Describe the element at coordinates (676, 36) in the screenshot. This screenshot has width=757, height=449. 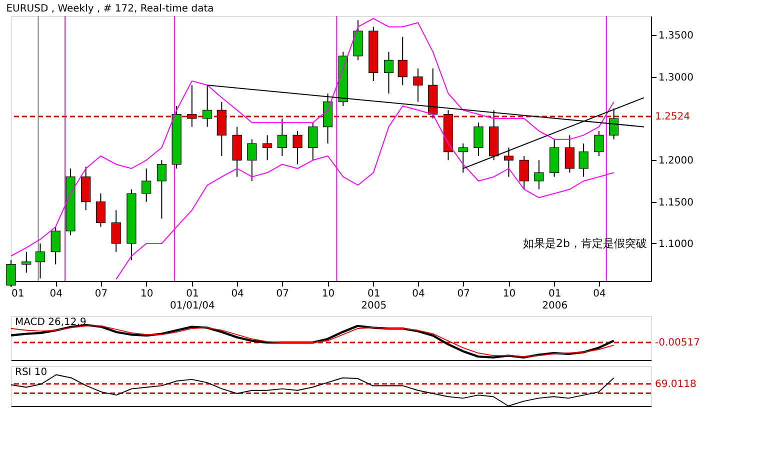
I see `y-tick-label: 1.3500` at that location.